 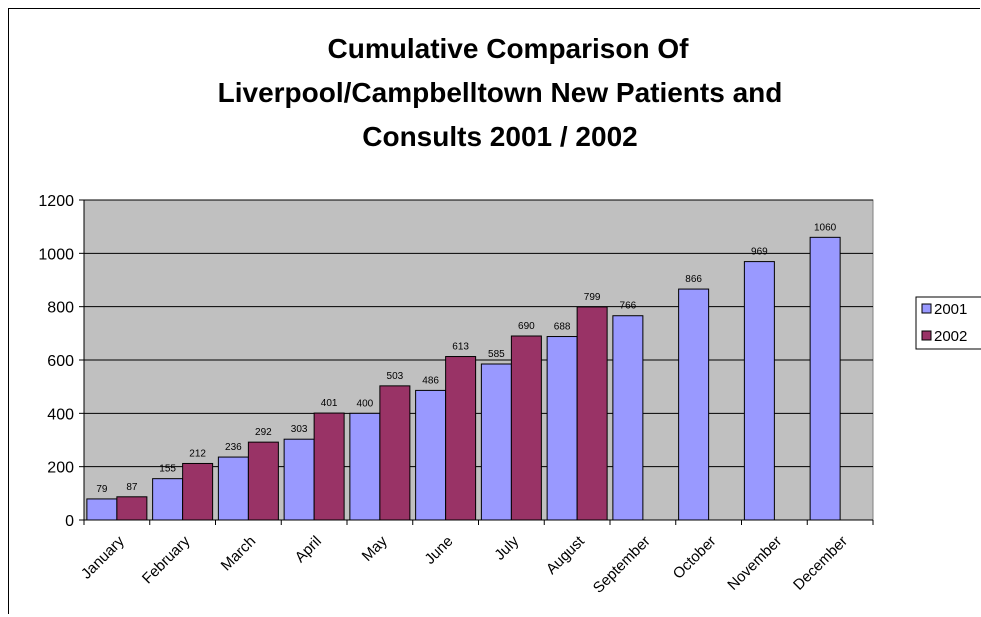 What do you see at coordinates (695, 558) in the screenshot?
I see `x-tick-label: October` at bounding box center [695, 558].